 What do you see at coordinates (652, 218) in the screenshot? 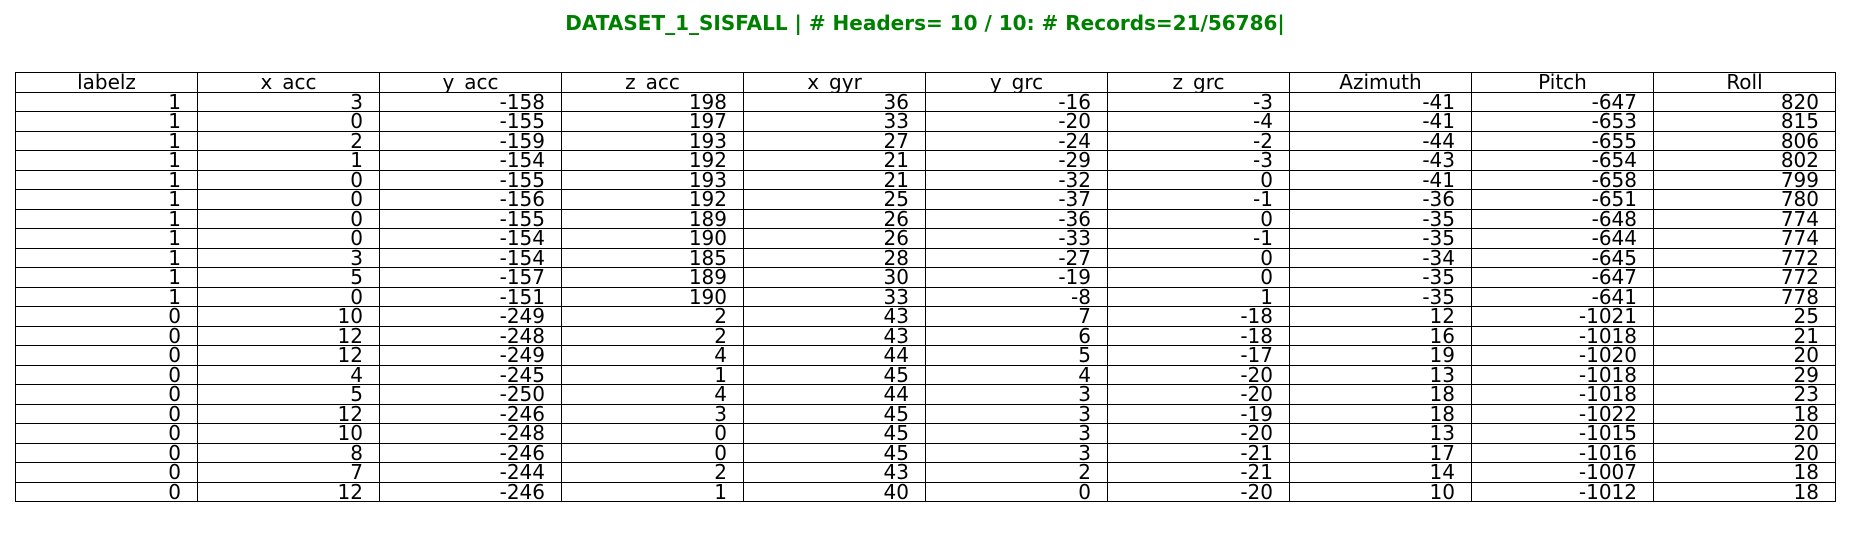
I see `table-cell-z-acc: 189` at bounding box center [652, 218].